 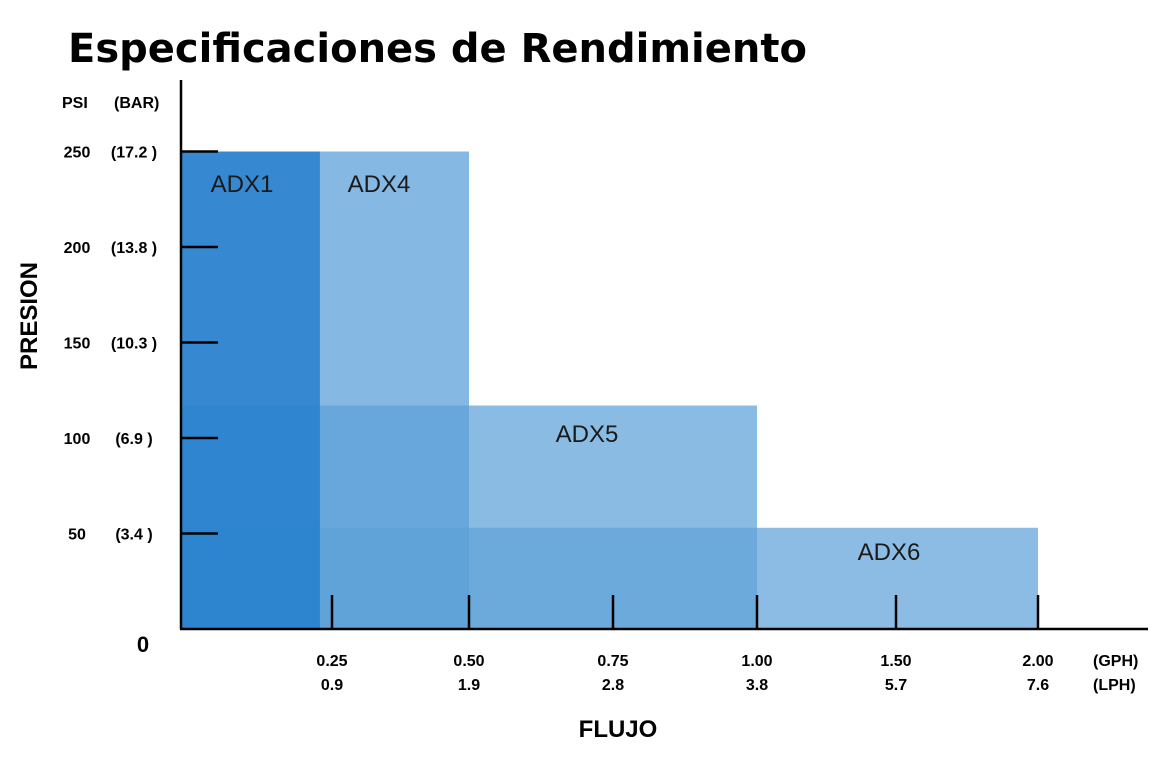 I want to click on series-label-adx5: ADX5, so click(x=587, y=434).